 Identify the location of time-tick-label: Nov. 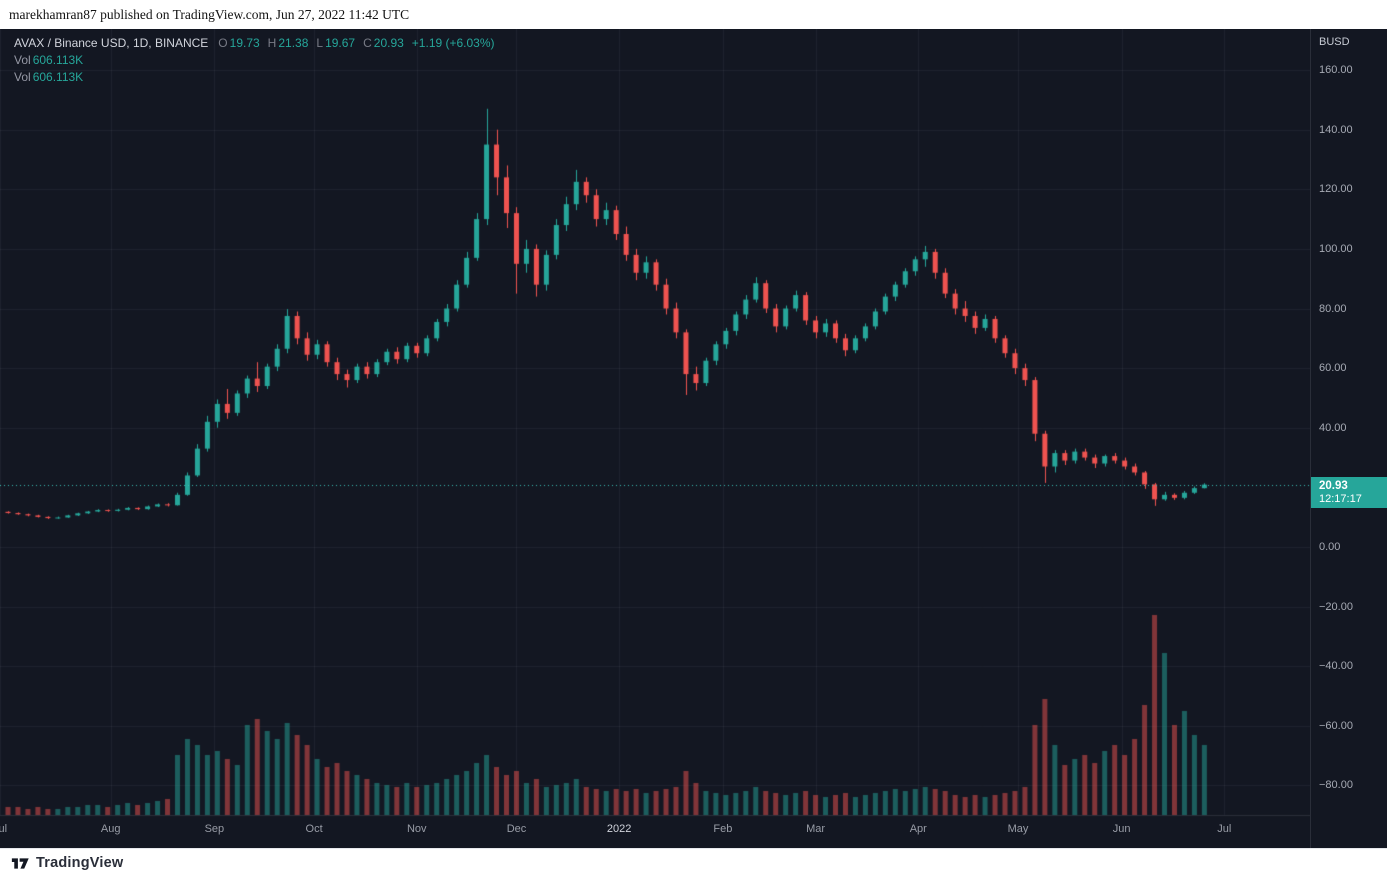
(416, 829).